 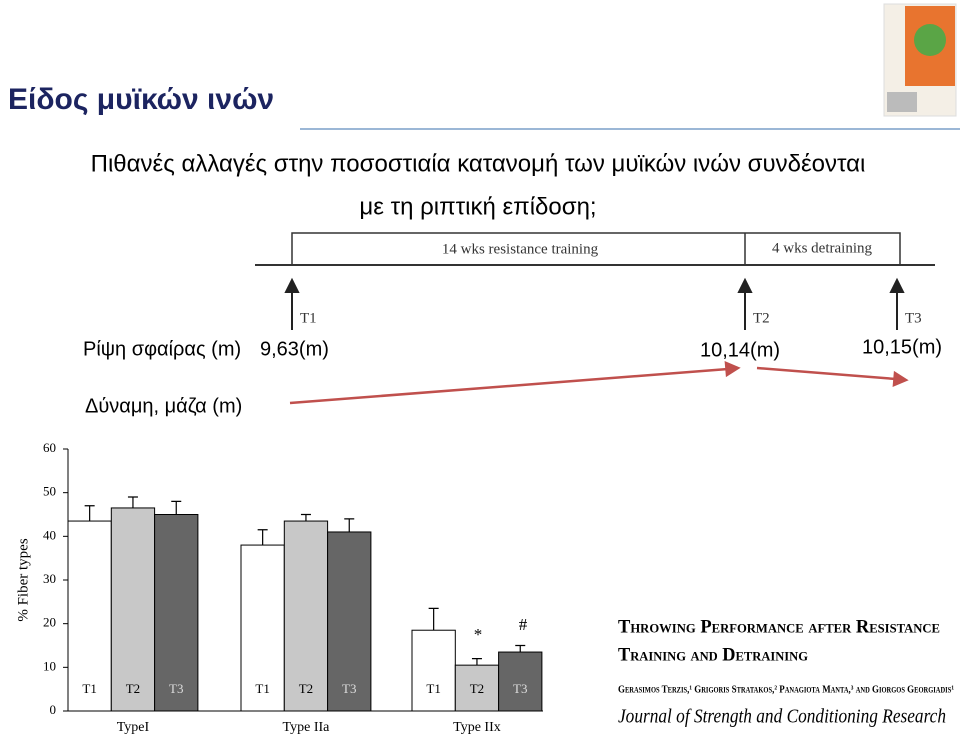 I want to click on time-point: T2, so click(x=761, y=318).